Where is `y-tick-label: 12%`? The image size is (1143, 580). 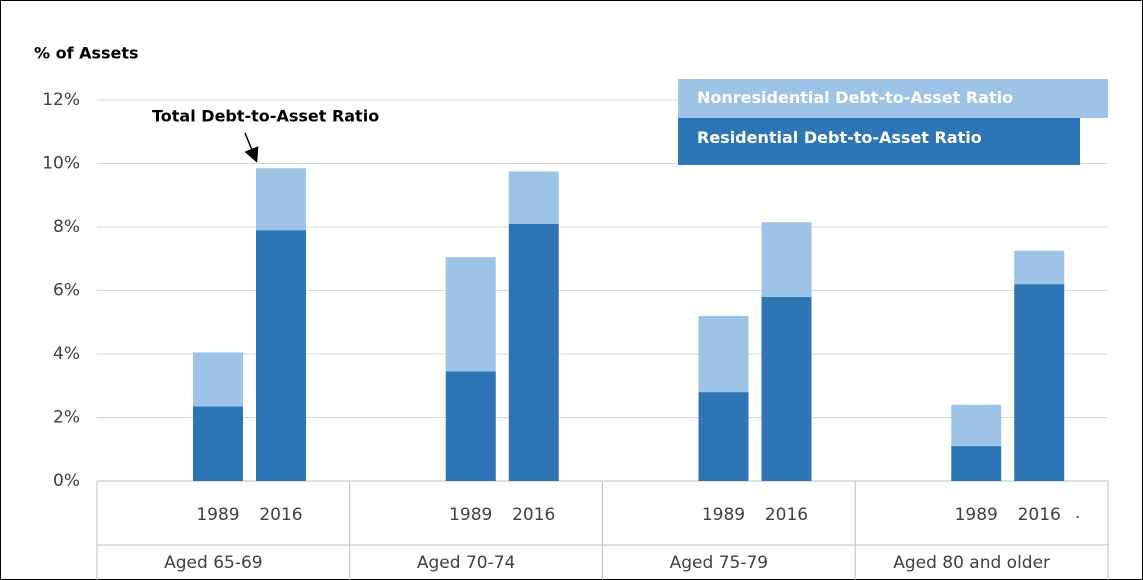 y-tick-label: 12% is located at coordinates (61, 100).